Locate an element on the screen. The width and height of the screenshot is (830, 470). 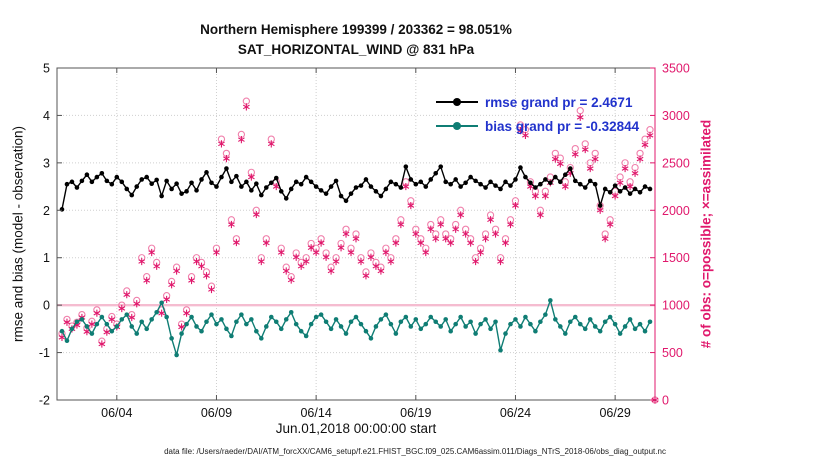
svg-text: 06/09 is located at coordinates (216, 413).